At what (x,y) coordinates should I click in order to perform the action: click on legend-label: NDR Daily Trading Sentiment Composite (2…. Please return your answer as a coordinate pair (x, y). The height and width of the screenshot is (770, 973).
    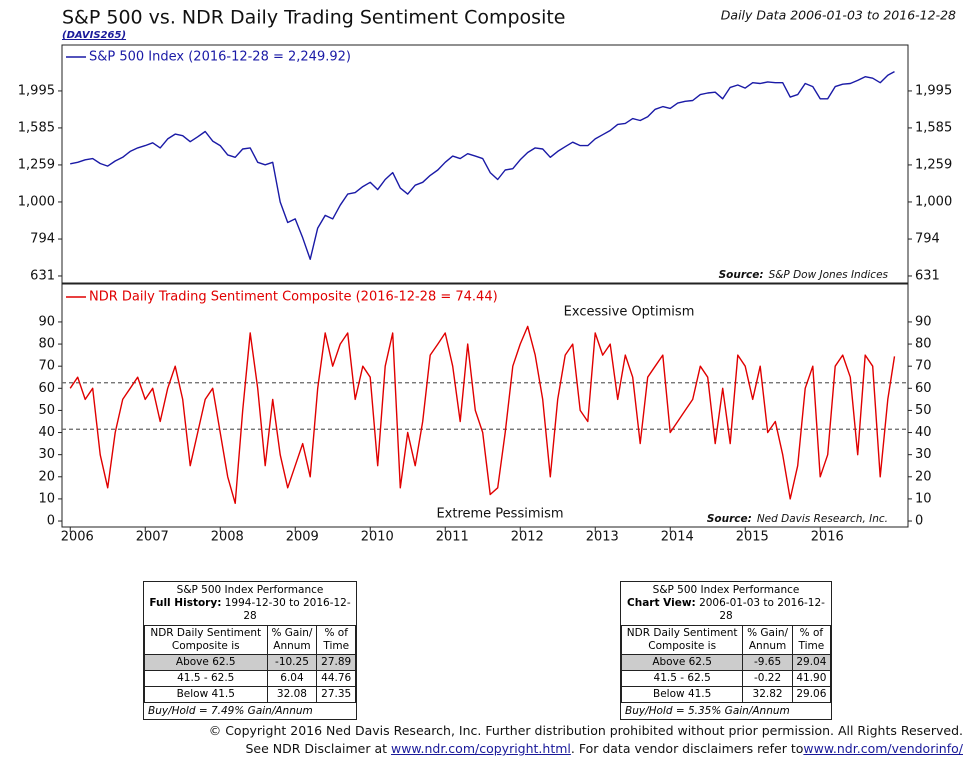
    Looking at the image, I should click on (293, 297).